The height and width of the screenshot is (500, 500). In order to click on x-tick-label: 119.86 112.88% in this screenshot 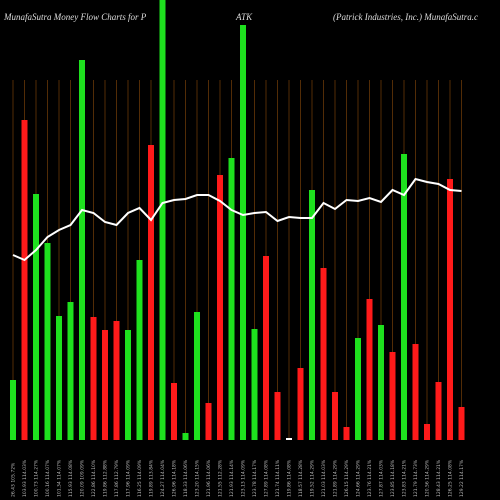, I will do `click(106, 478)`.